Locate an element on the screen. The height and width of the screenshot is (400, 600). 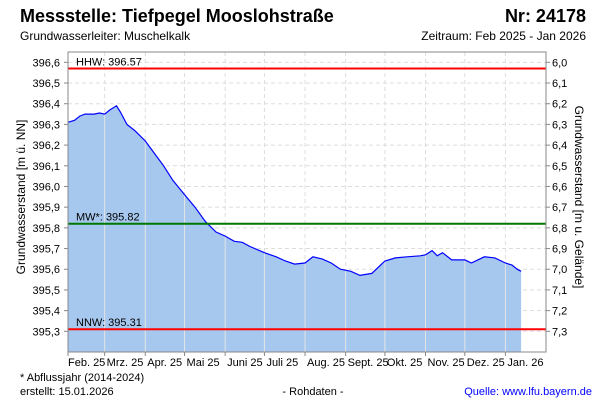
period-label: Zeitraum: Feb 2025 - Jan 2026 is located at coordinates (503, 36).